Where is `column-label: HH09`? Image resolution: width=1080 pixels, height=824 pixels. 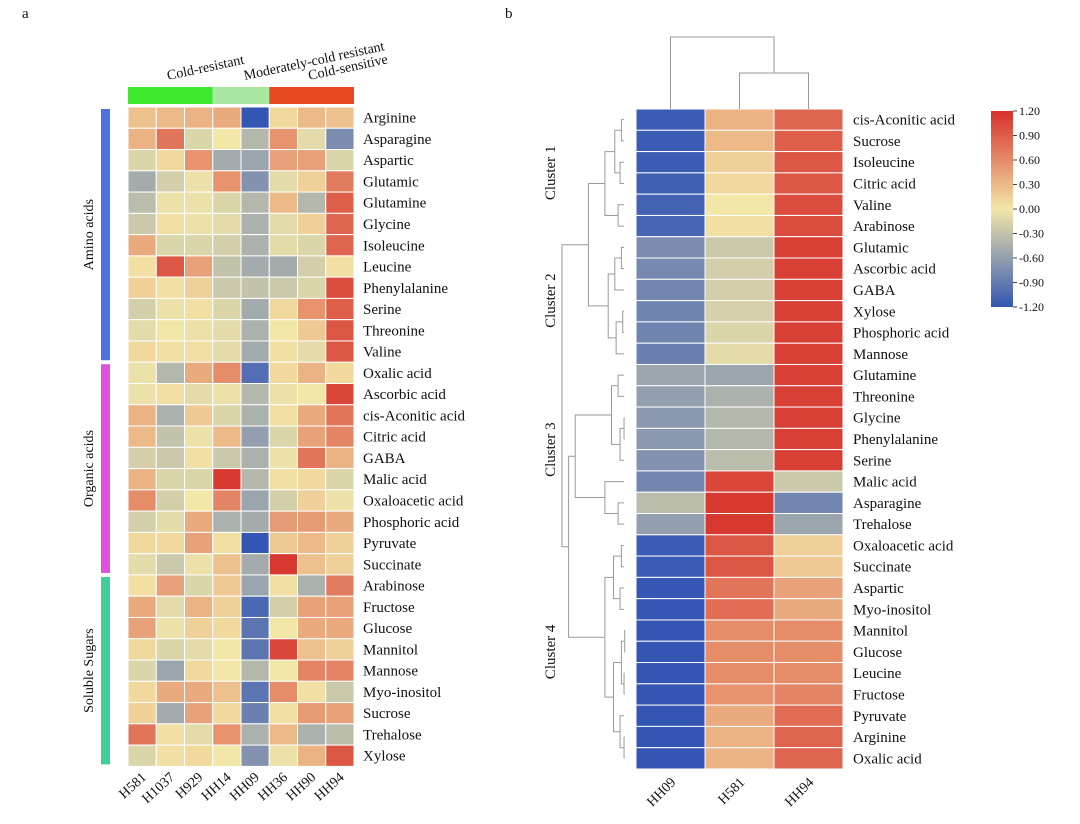
column-label: HH09 is located at coordinates (662, 792).